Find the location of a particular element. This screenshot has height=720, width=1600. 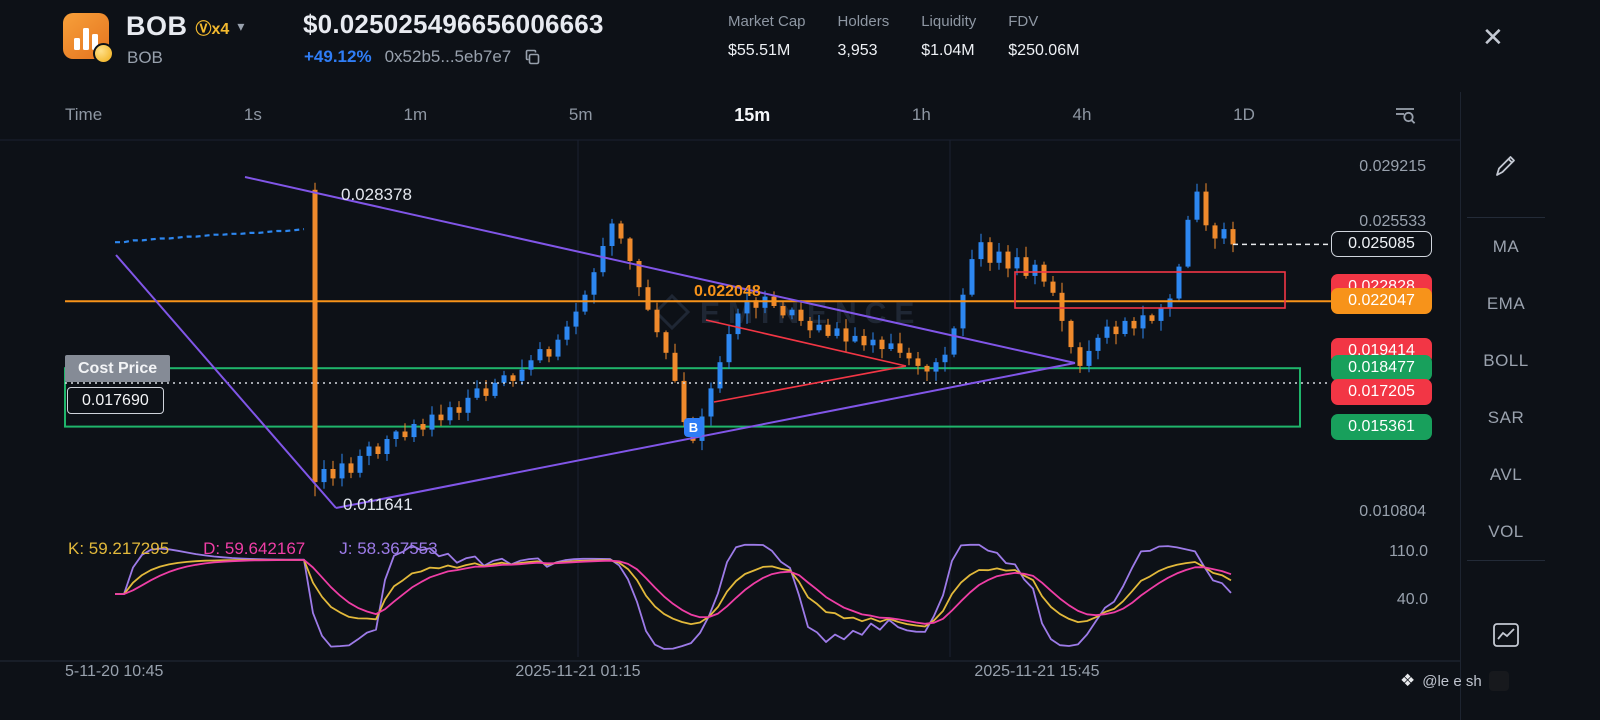

timeframe-15m: 15m is located at coordinates (752, 114).